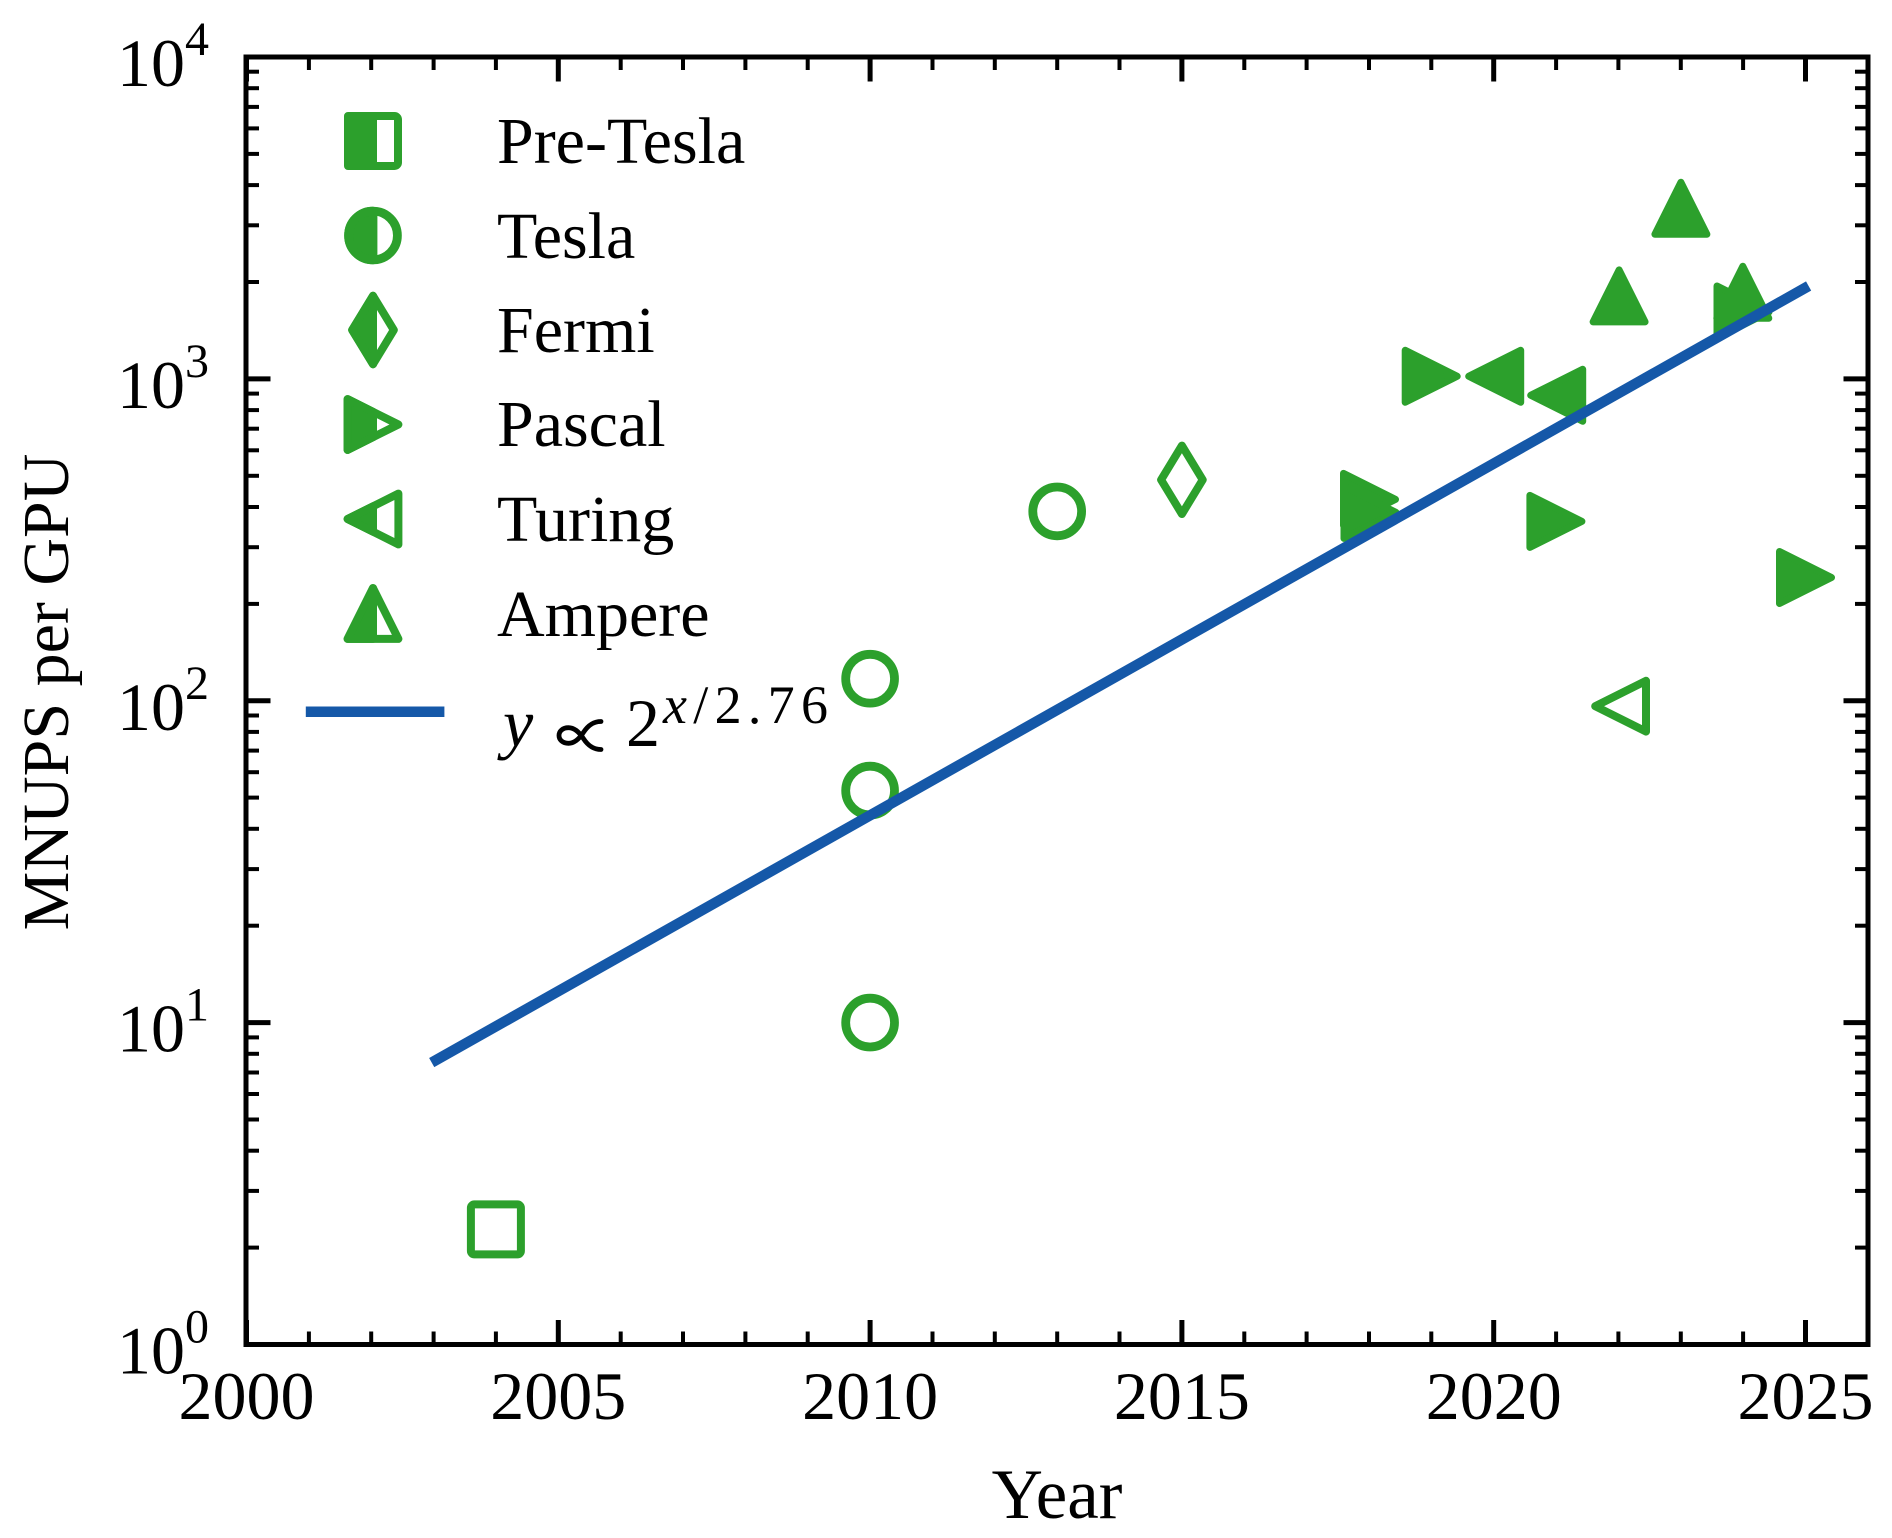 This screenshot has width=1892, height=1538. Describe the element at coordinates (247, 1396) in the screenshot. I see `svg-text: 2000` at that location.